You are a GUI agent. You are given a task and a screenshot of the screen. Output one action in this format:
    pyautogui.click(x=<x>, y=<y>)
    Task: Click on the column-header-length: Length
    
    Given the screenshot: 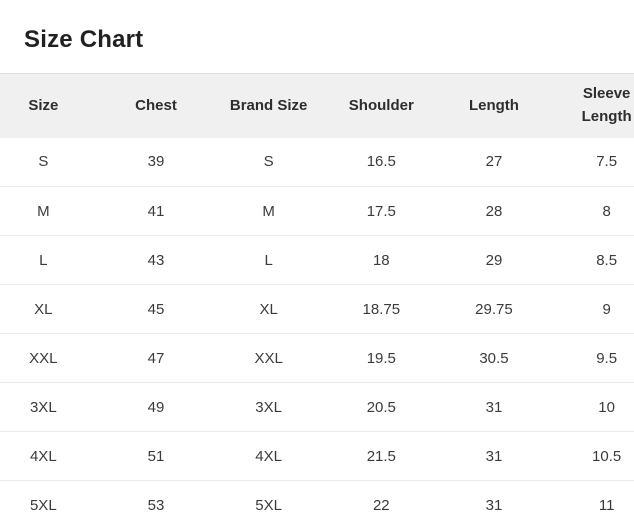 What is the action you would take?
    pyautogui.click(x=494, y=105)
    